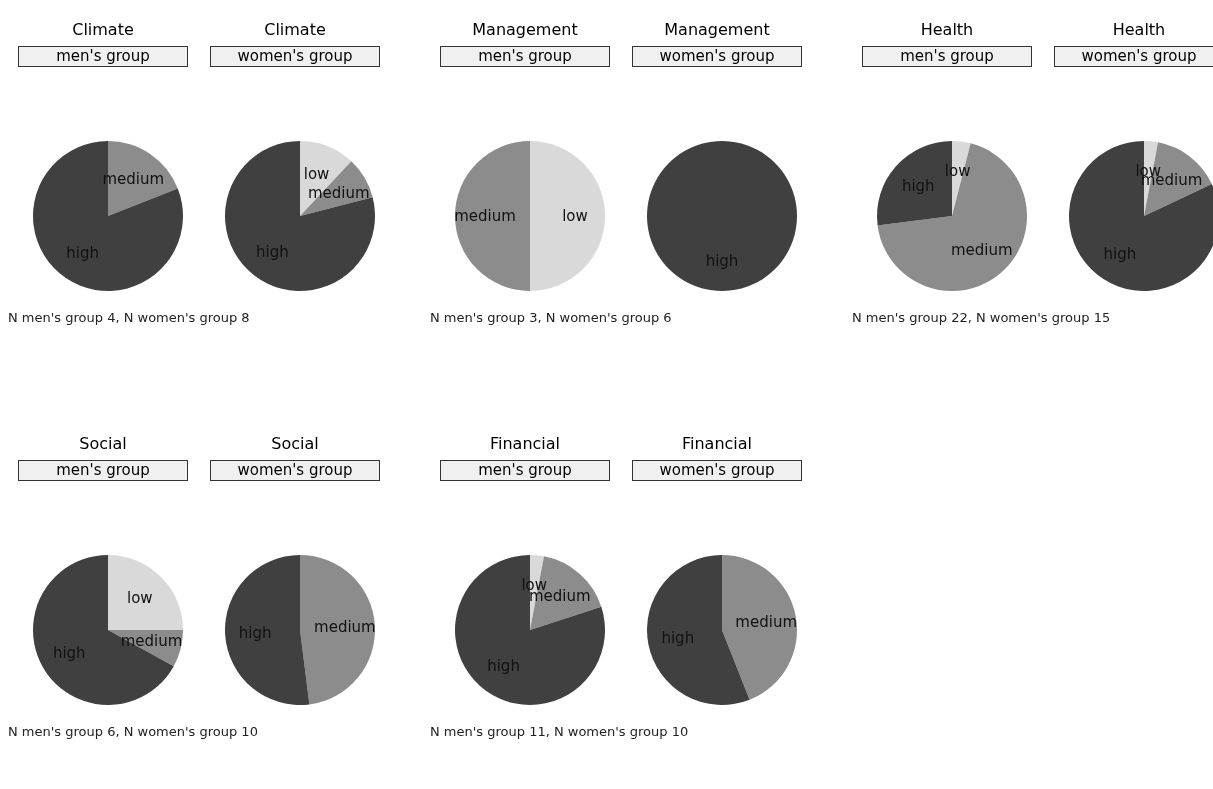 The image size is (1213, 789). What do you see at coordinates (133, 731) in the screenshot?
I see `text: N men's group 6, N women's group 10` at bounding box center [133, 731].